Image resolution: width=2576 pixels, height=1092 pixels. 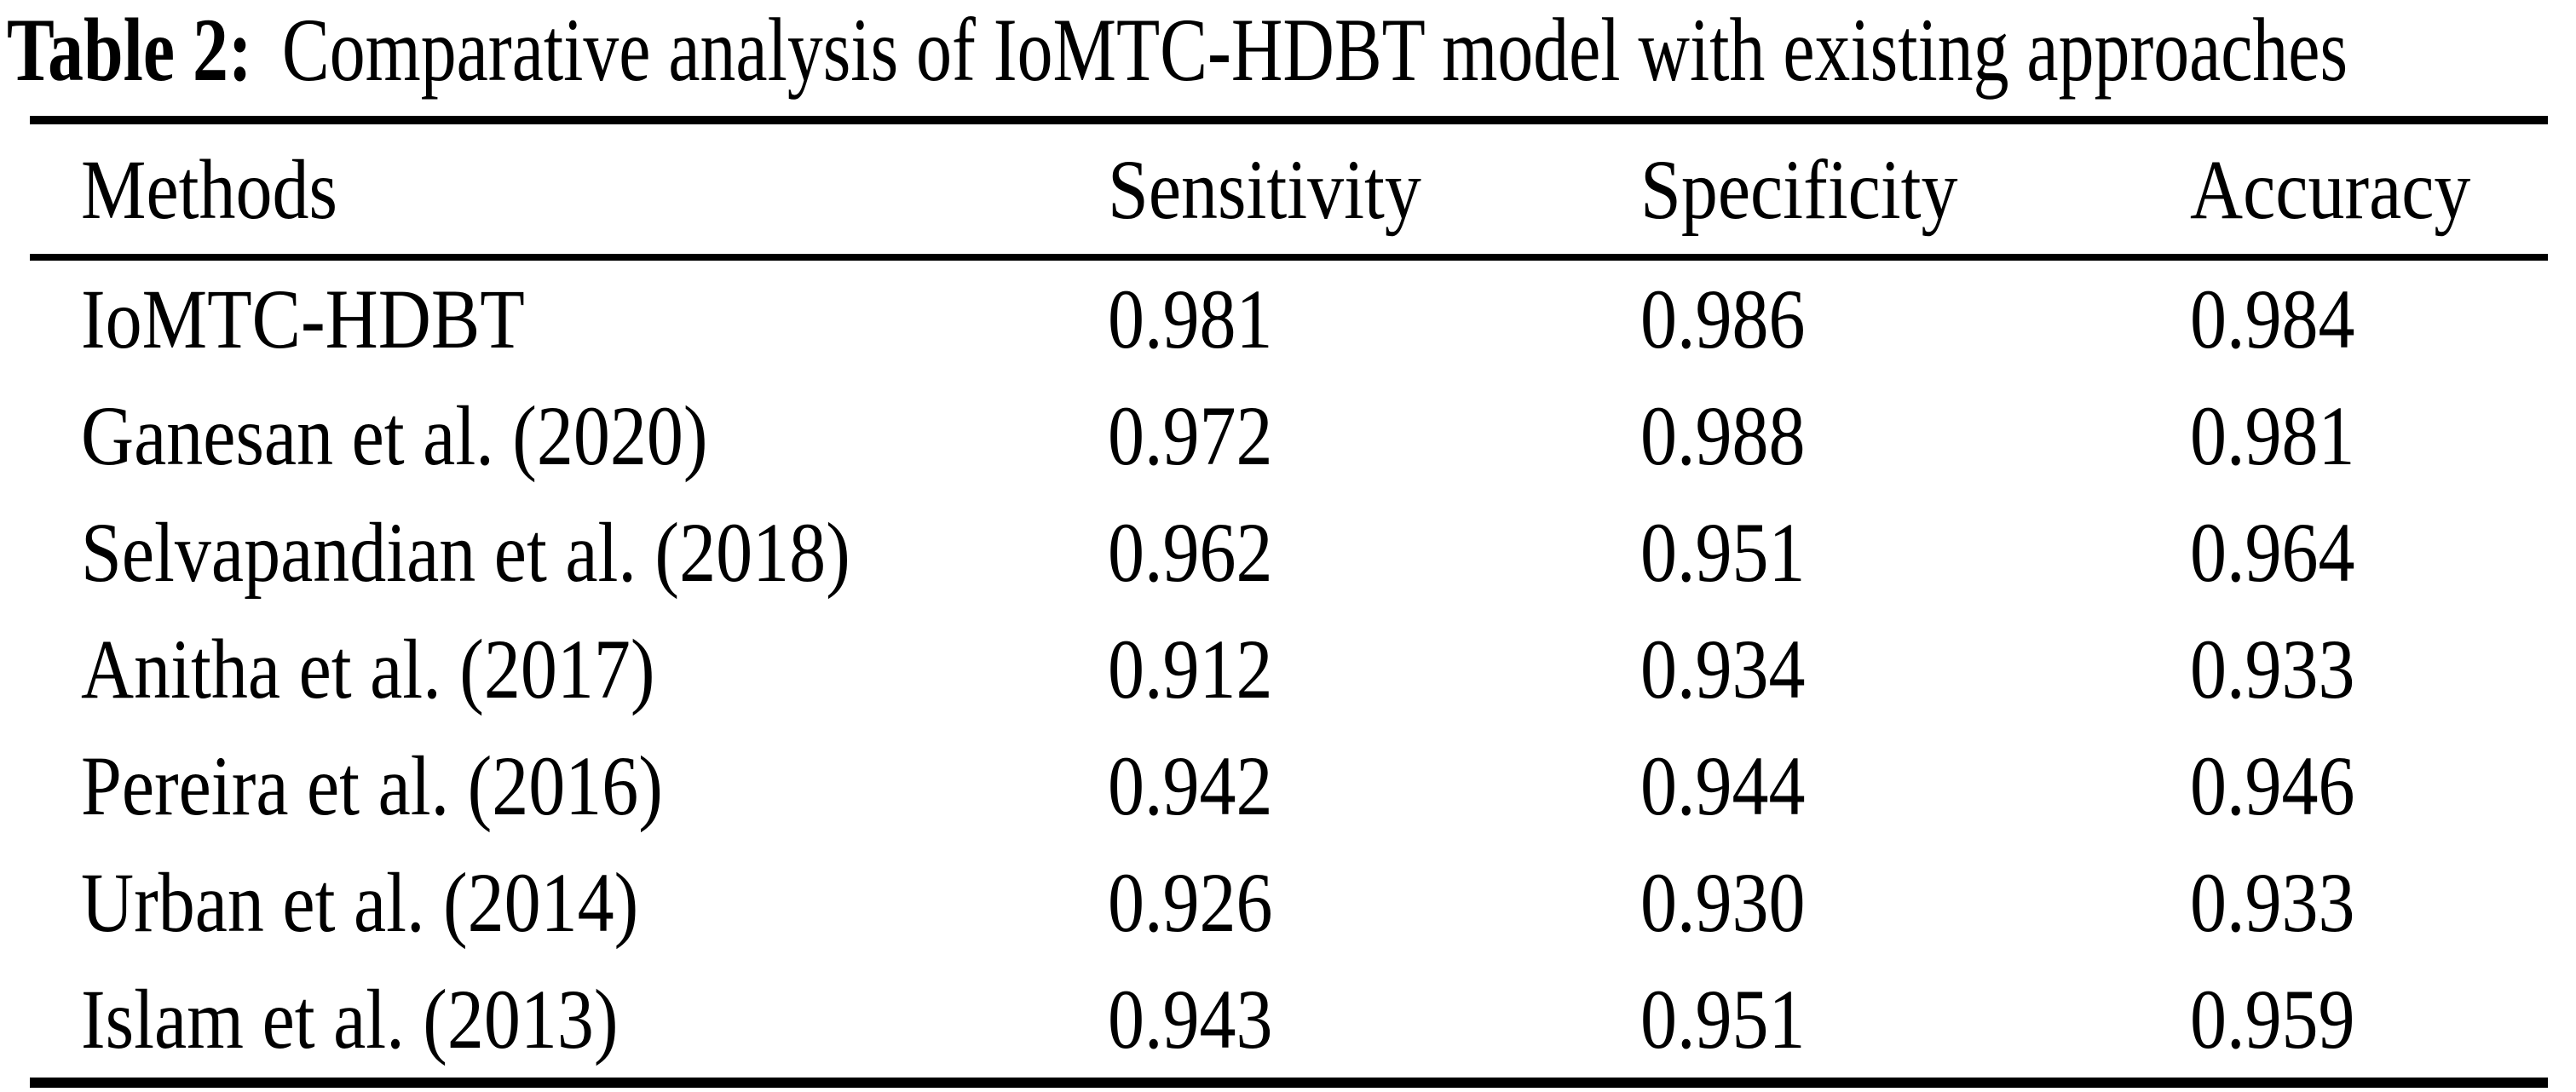 I want to click on sensitivity-cell: 0.943, so click(x=1190, y=1019).